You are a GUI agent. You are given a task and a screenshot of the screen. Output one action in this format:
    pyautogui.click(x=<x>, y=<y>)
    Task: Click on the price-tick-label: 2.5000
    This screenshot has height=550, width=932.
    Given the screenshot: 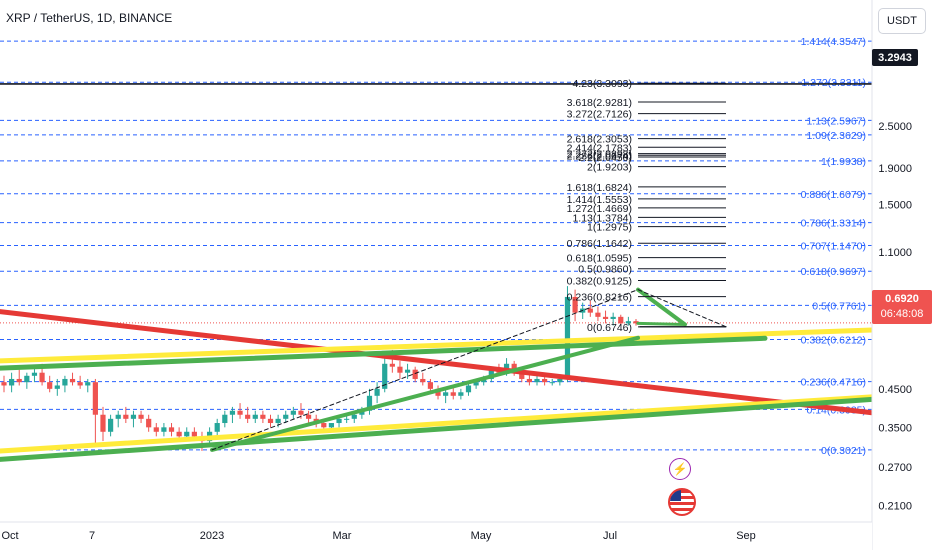 What is the action you would take?
    pyautogui.click(x=895, y=127)
    